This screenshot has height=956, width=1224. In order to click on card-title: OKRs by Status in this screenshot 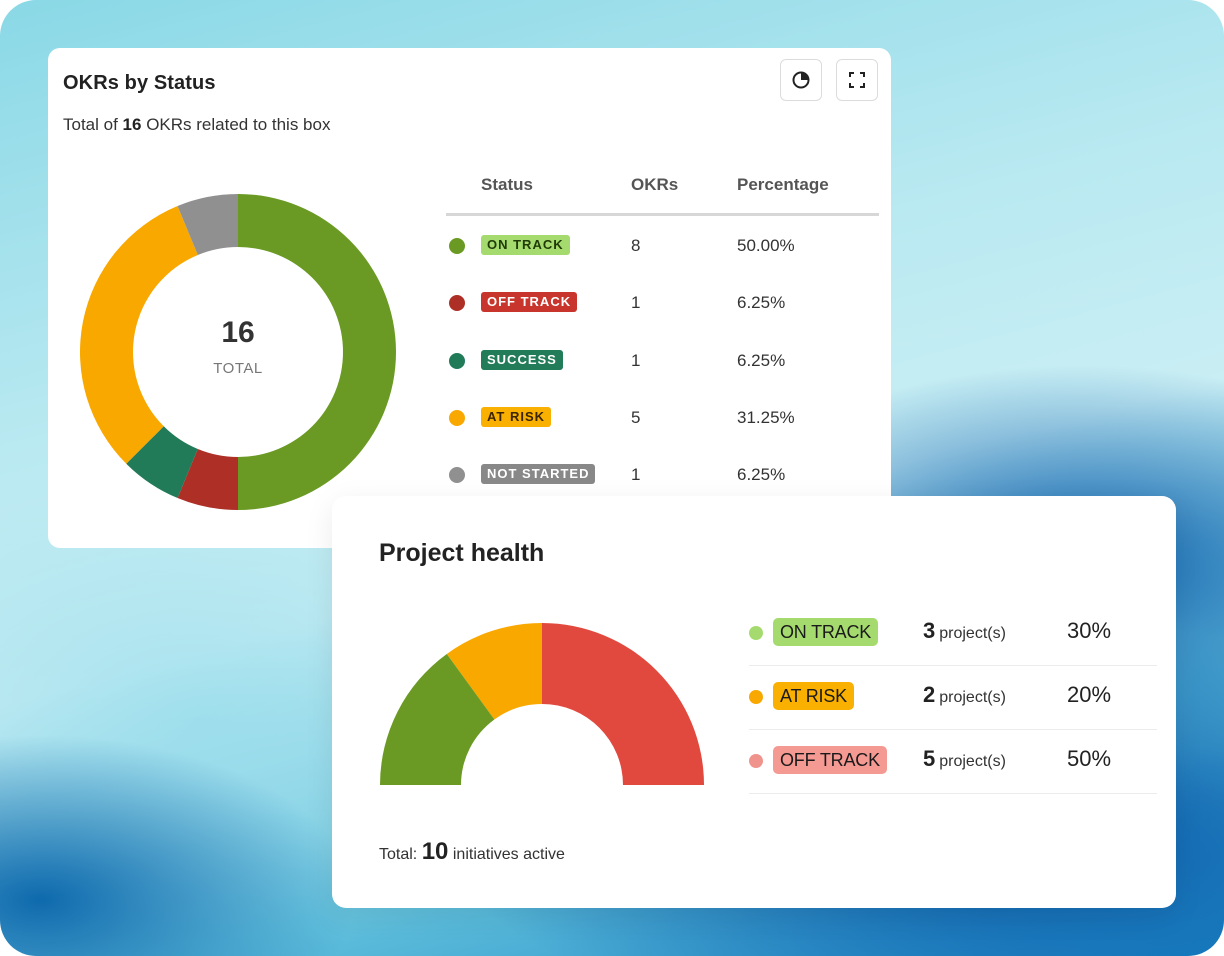, I will do `click(139, 83)`.